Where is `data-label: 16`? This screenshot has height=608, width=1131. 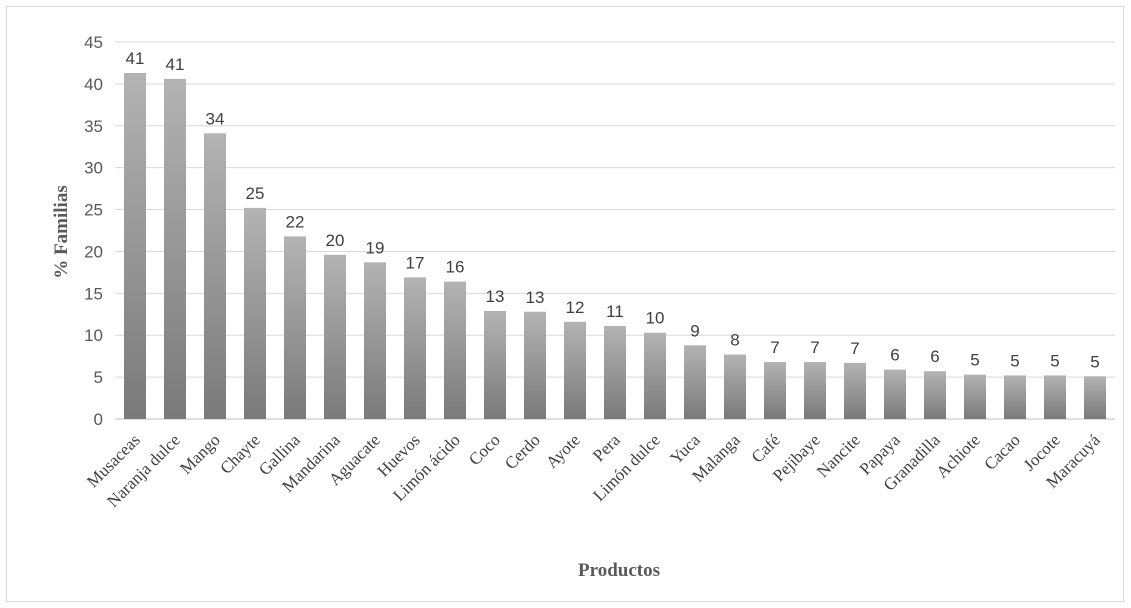
data-label: 16 is located at coordinates (455, 267).